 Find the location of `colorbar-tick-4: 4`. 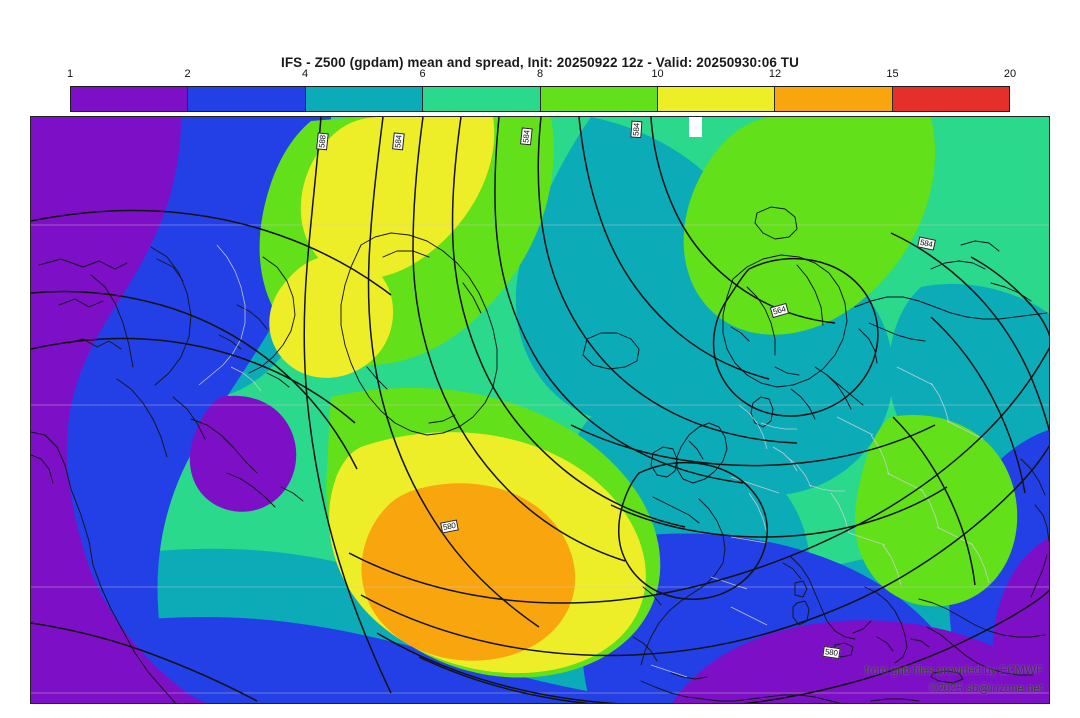

colorbar-tick-4: 4 is located at coordinates (305, 74).